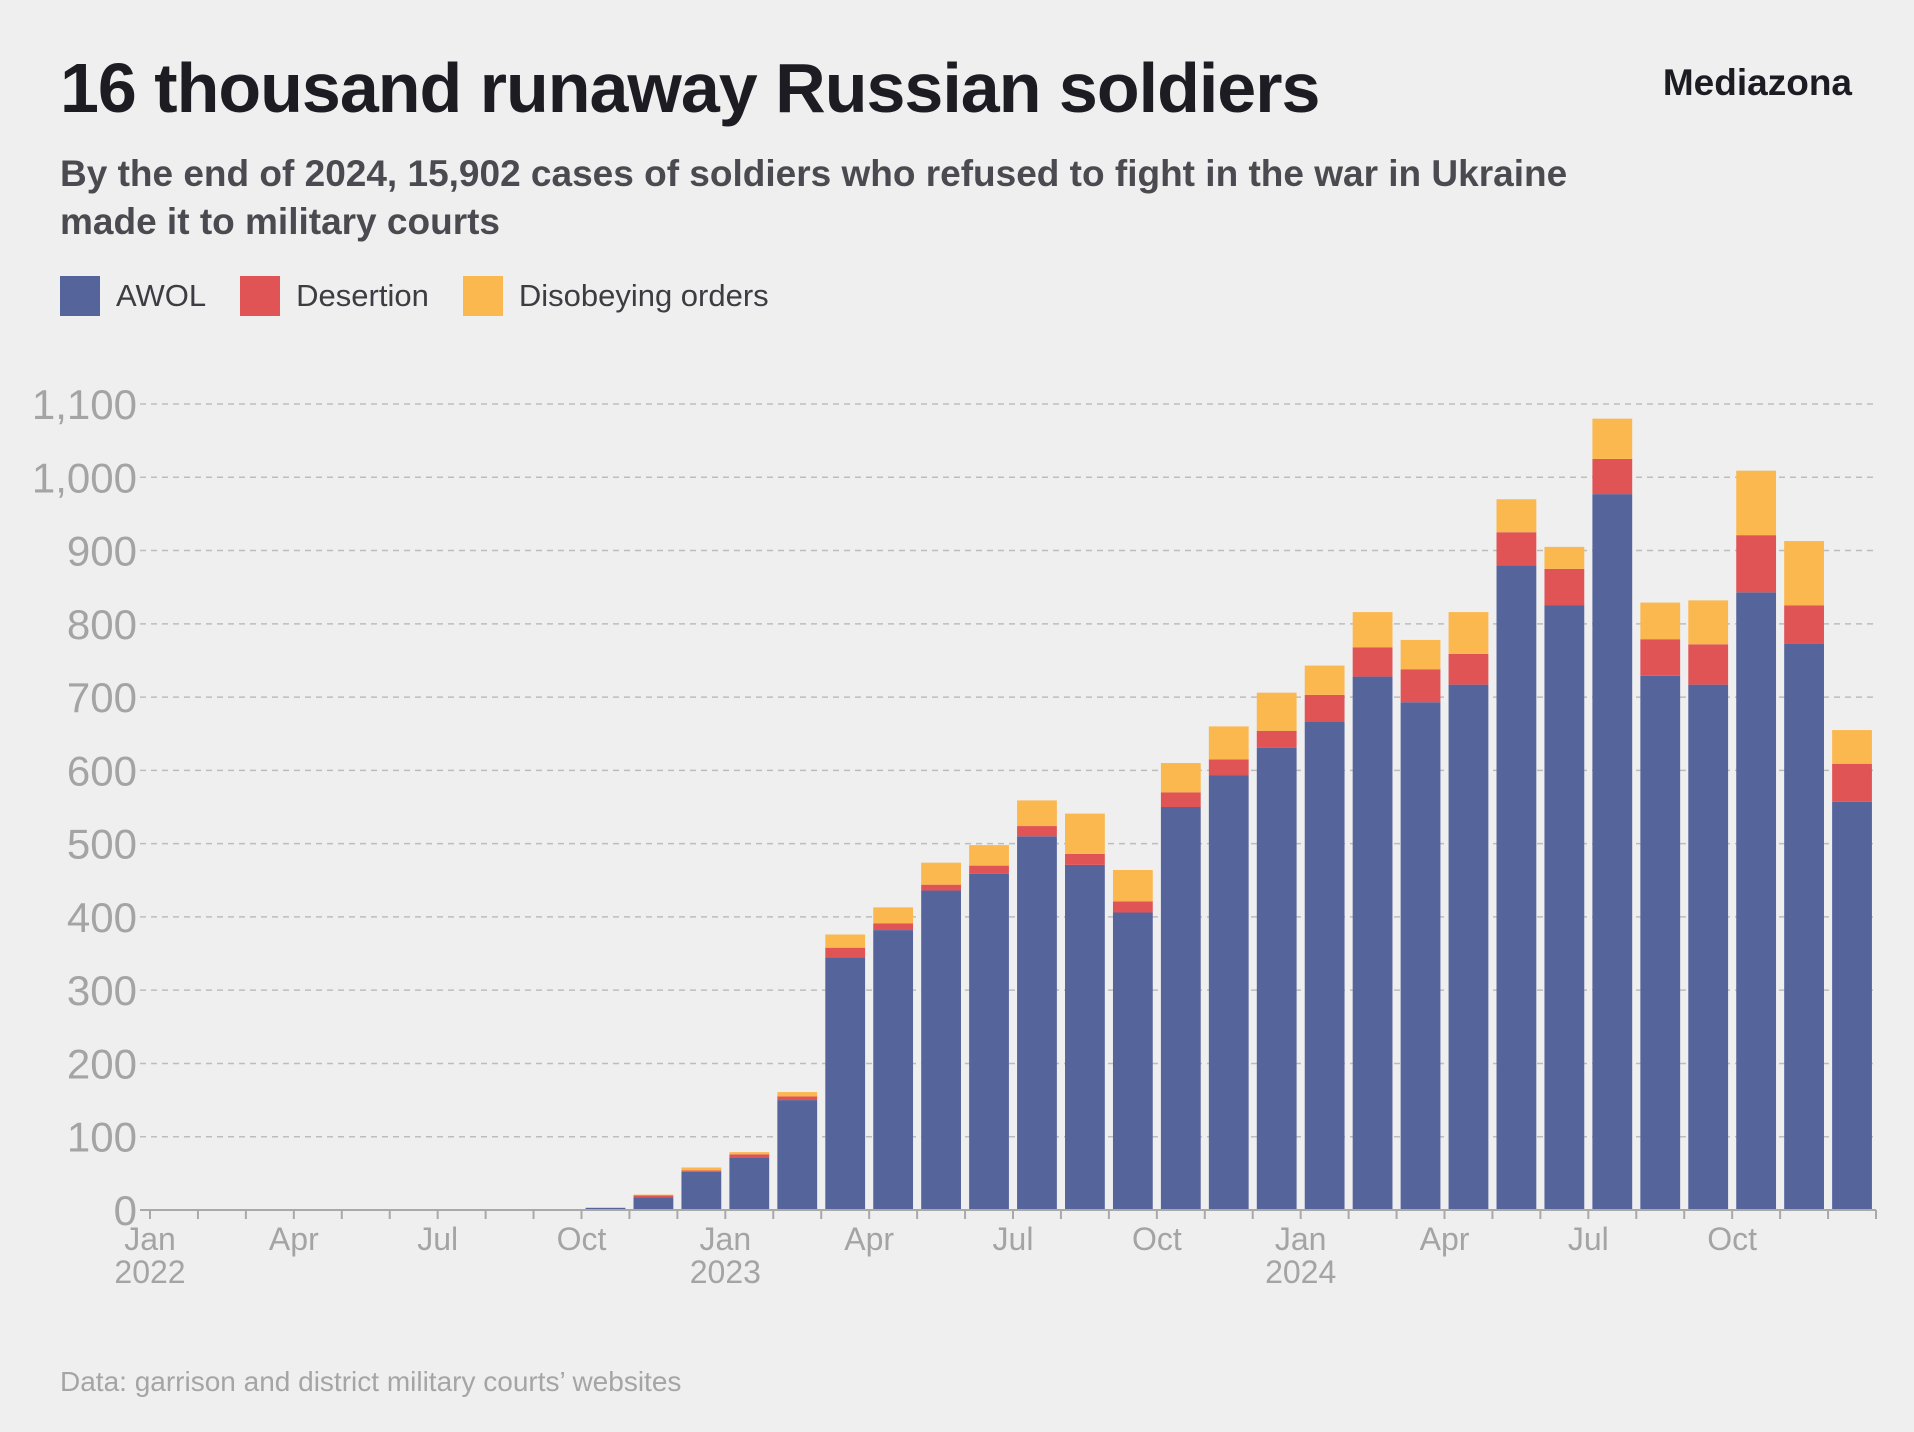 This screenshot has height=1432, width=1914. I want to click on y-tick-label: 400, so click(102, 917).